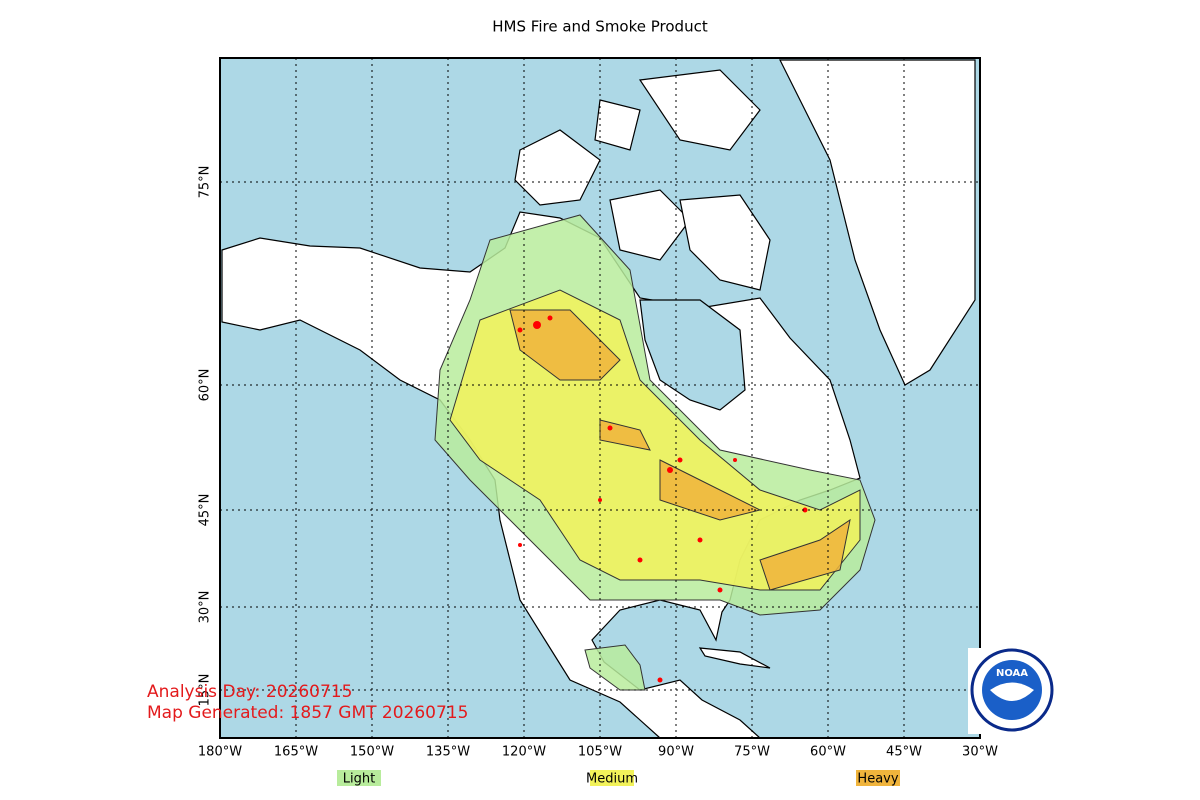 This screenshot has height=800, width=1200. Describe the element at coordinates (307, 713) in the screenshot. I see `map-generated: Map Generated: 1857 GMT 20260715` at that location.